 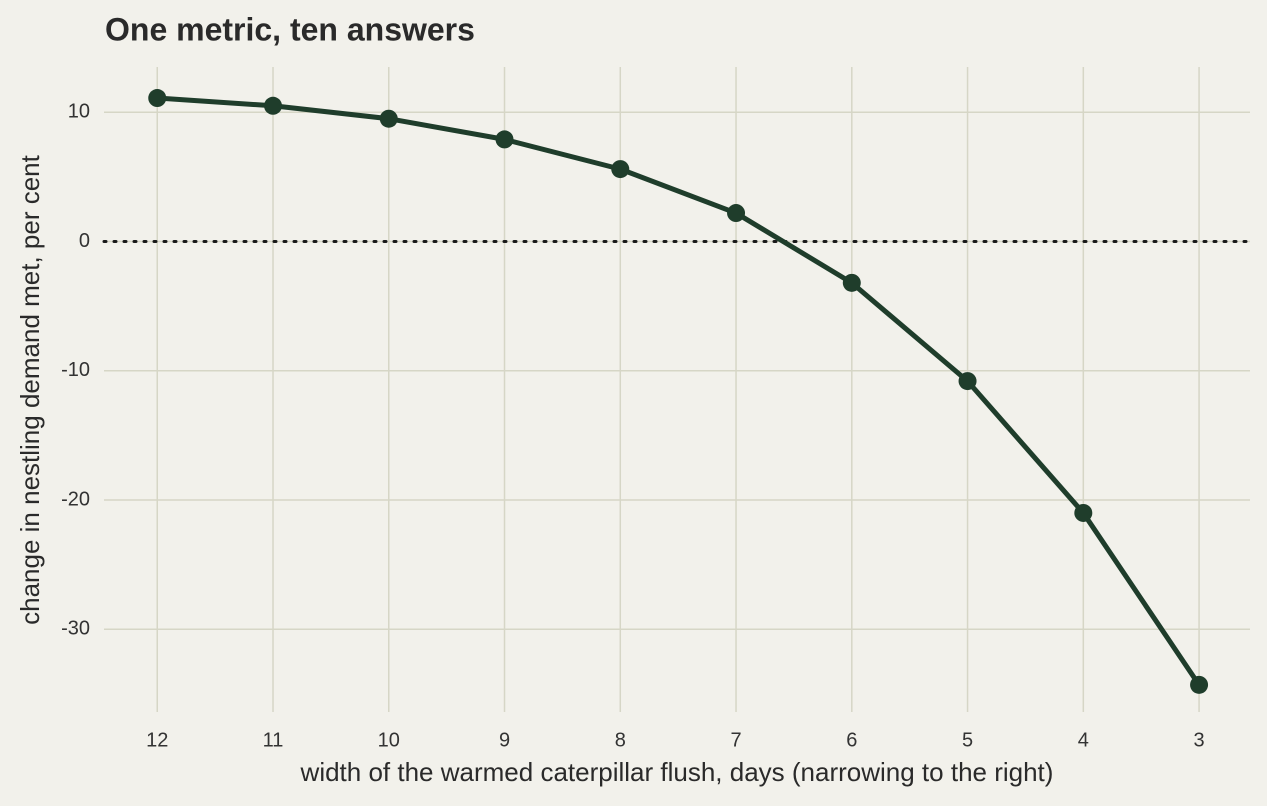 I want to click on y-tick-label: 10, so click(x=79, y=112).